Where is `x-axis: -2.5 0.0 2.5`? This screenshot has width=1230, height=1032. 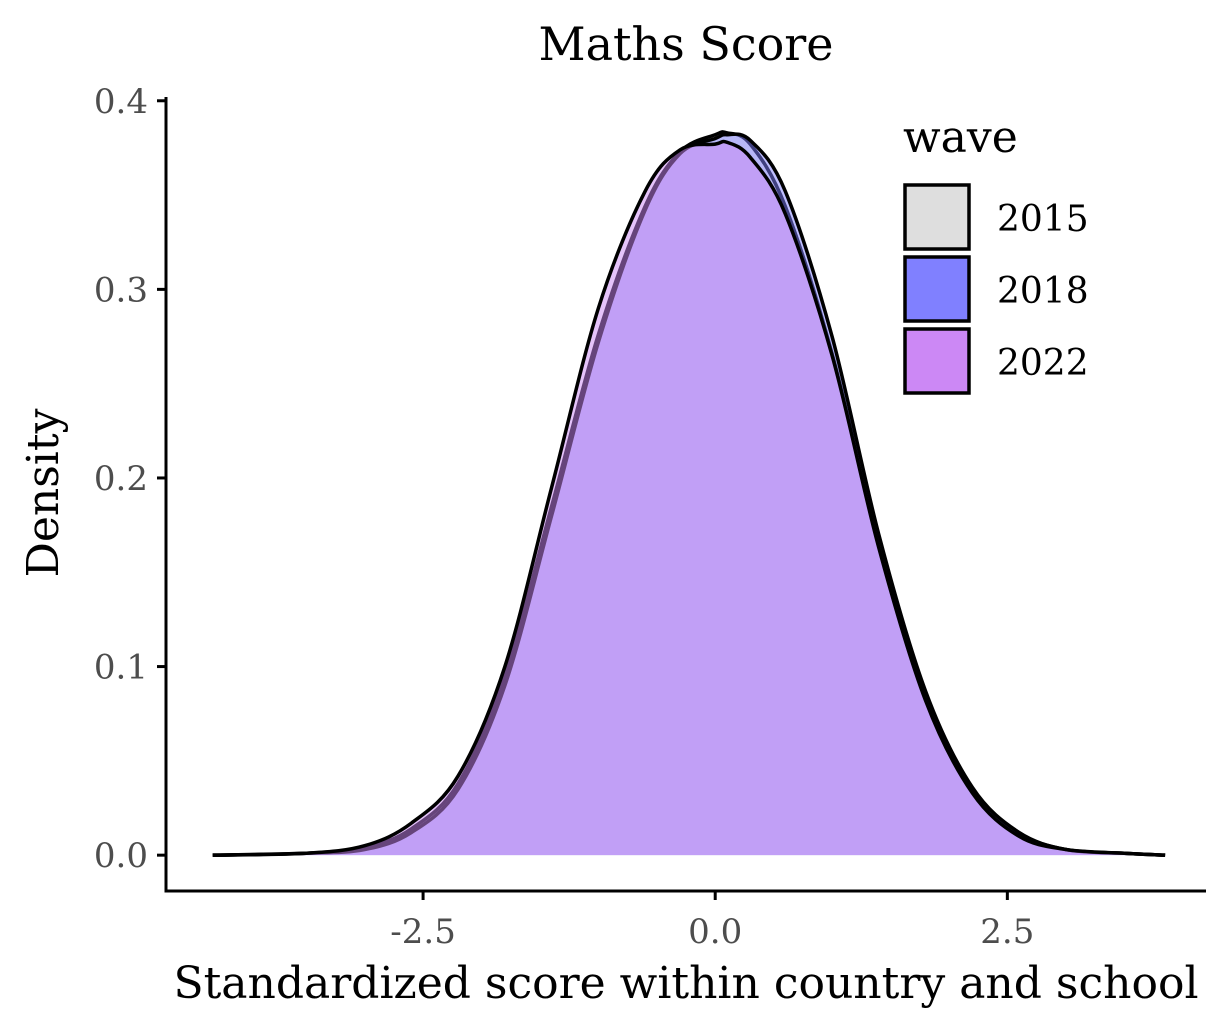 x-axis: -2.5 0.0 2.5 is located at coordinates (712, 921).